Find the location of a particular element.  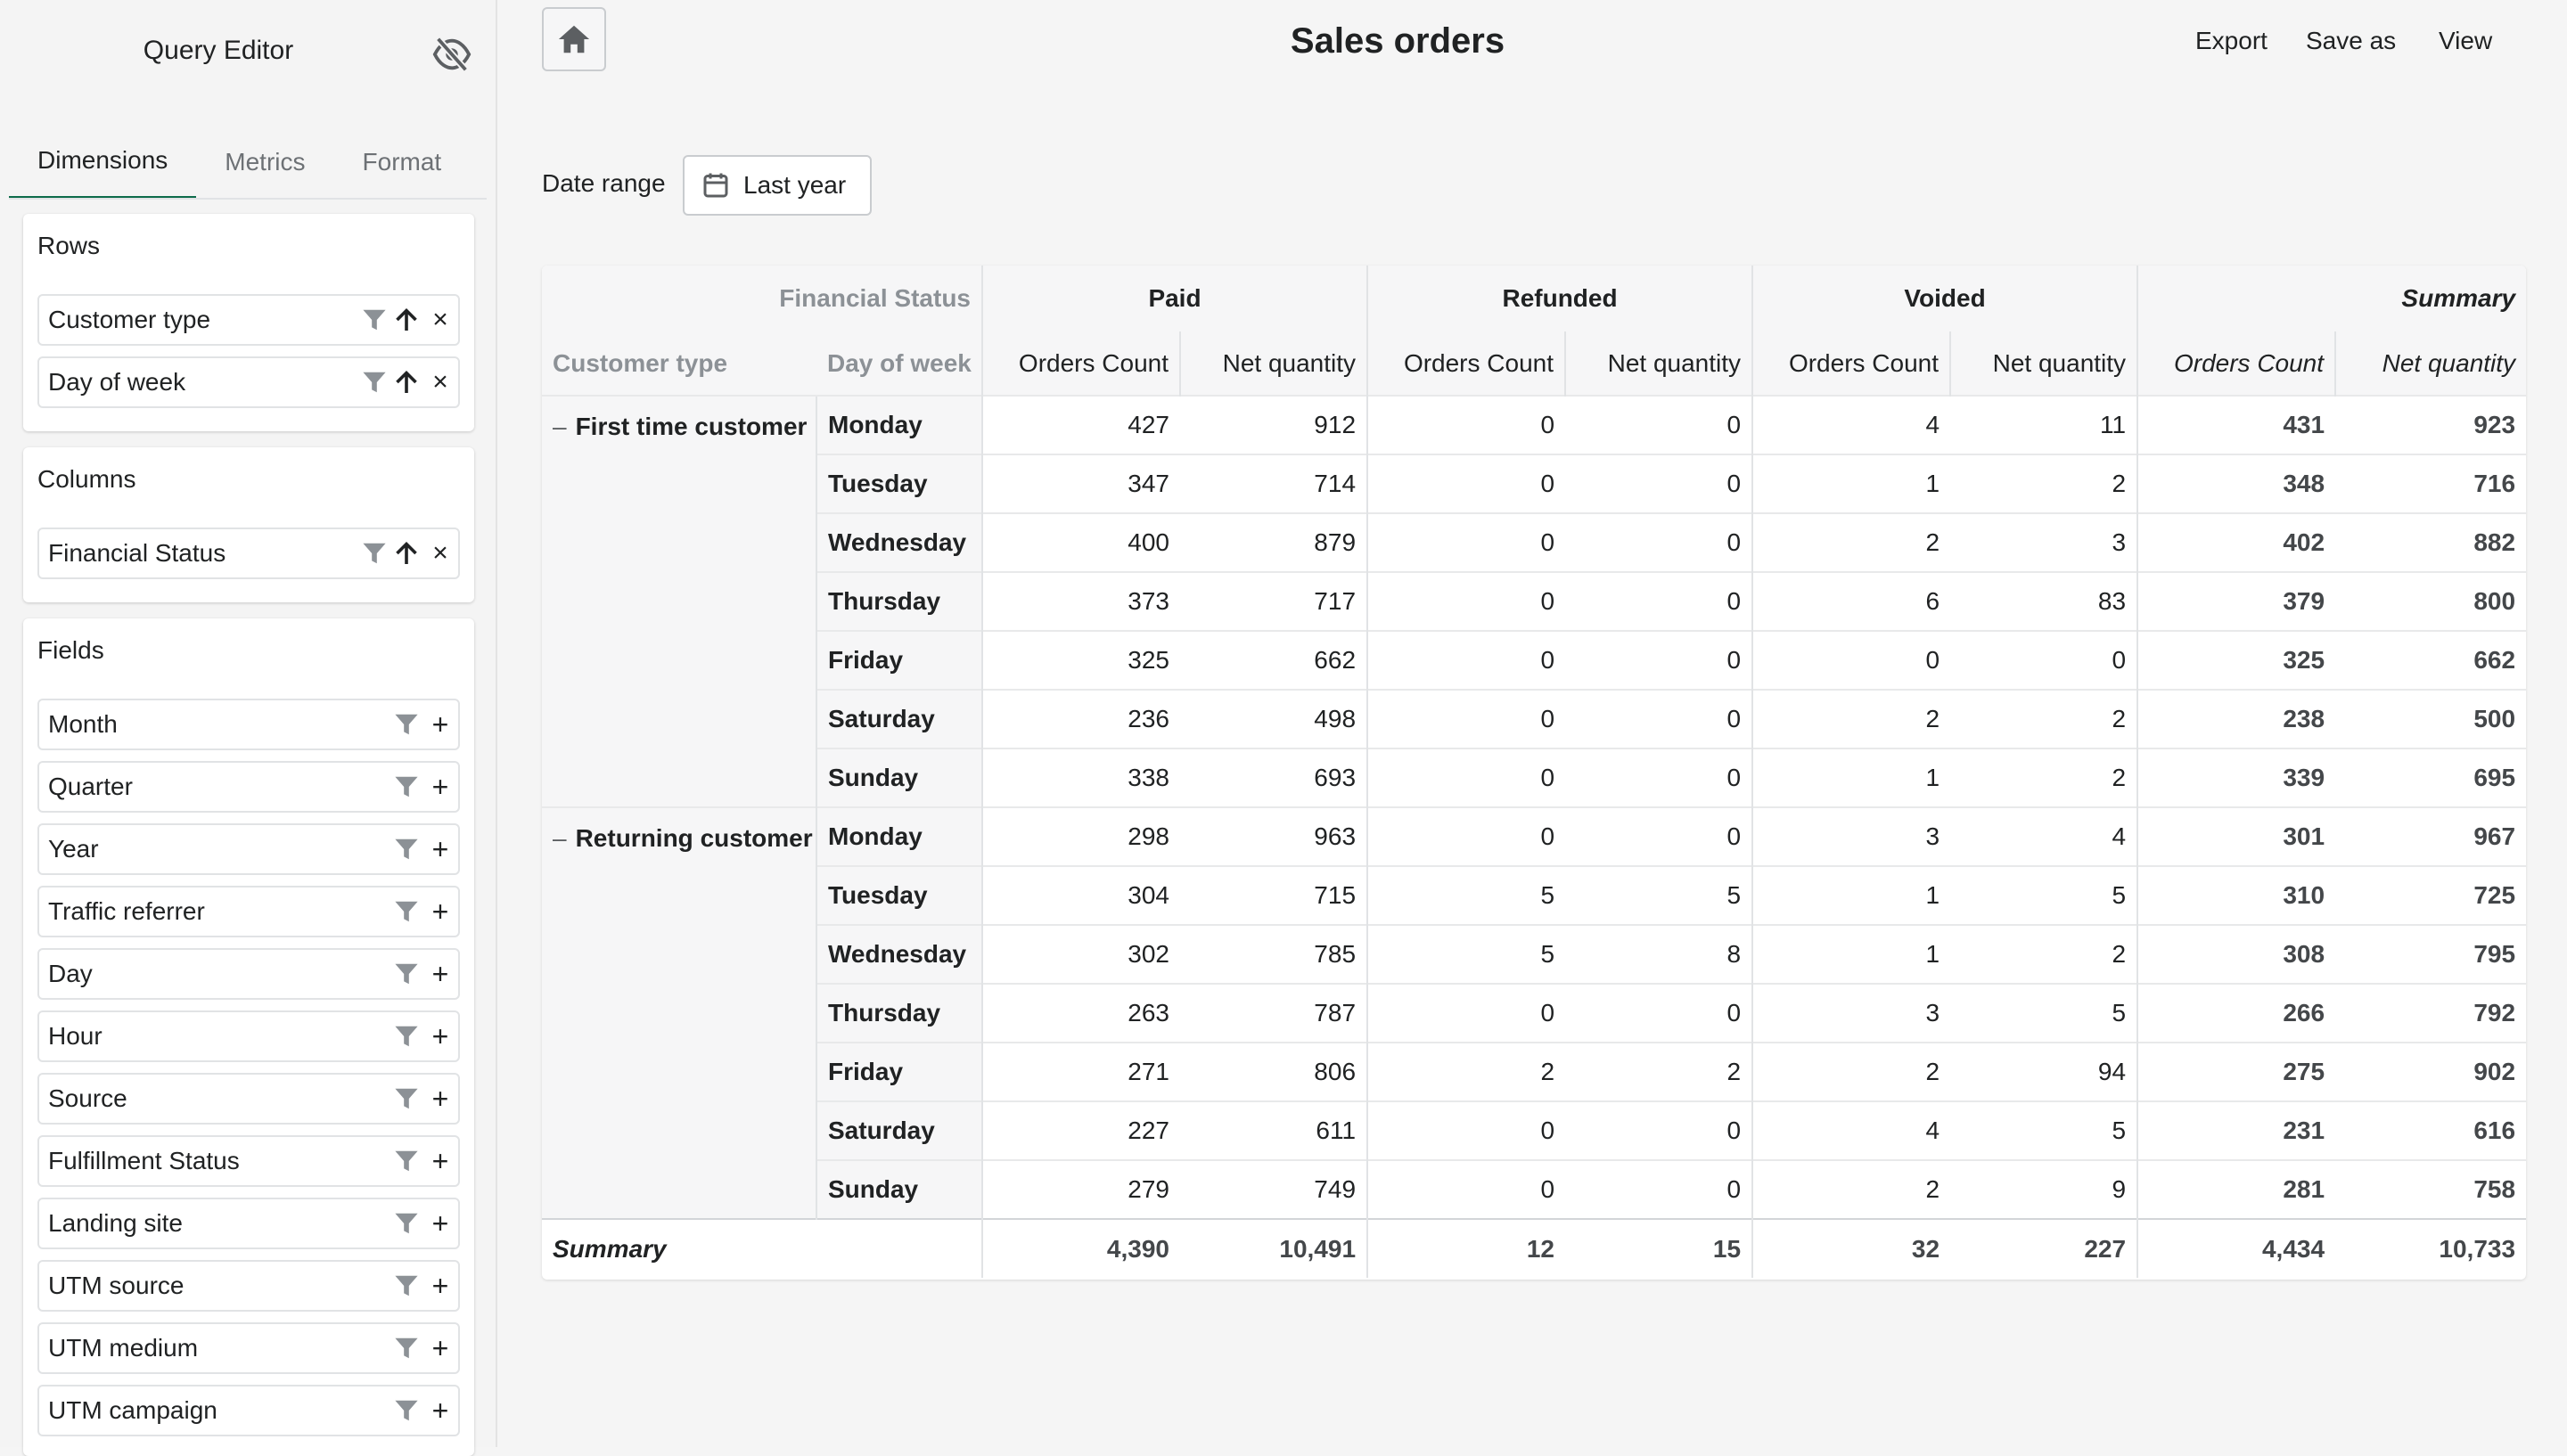

value-cell: 298 is located at coordinates (1081, 836).